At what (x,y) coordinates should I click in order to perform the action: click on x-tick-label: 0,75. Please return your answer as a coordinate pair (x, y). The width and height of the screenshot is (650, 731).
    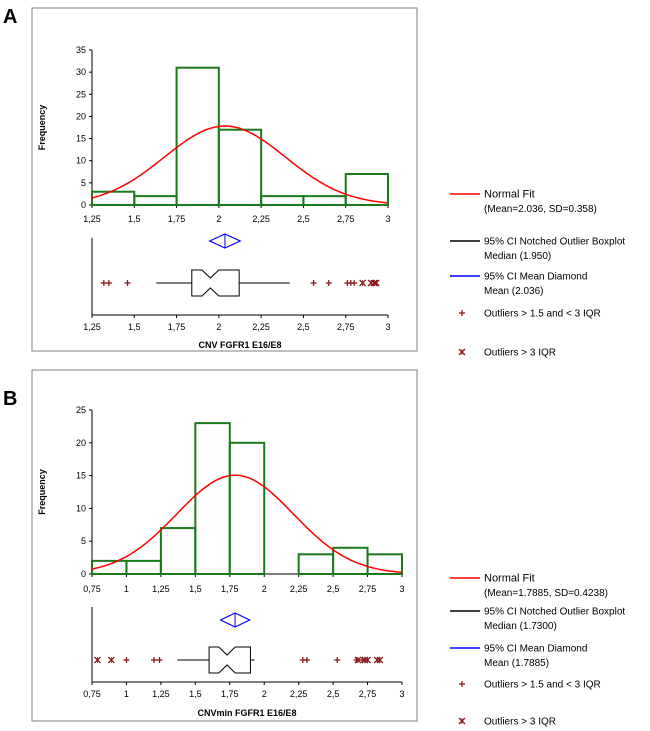
    Looking at the image, I should click on (92, 694).